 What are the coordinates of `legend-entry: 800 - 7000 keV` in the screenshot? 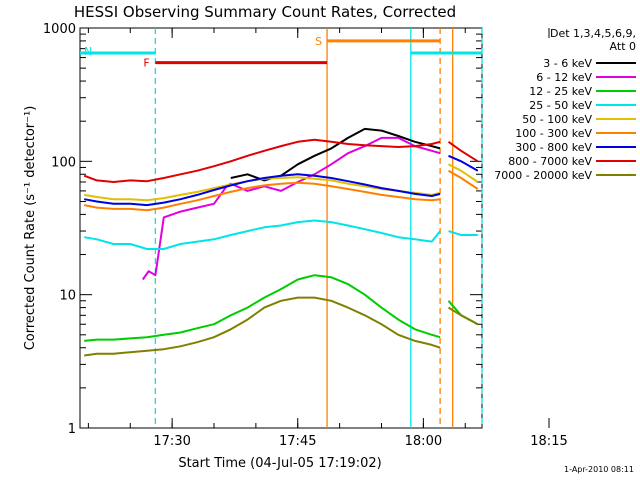 It's located at (550, 161).